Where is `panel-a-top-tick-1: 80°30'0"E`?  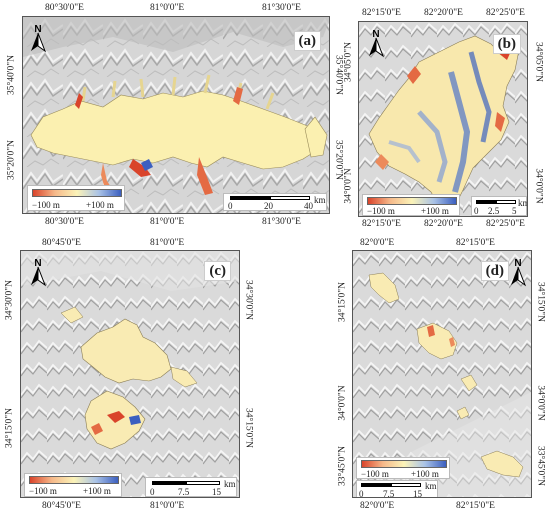
panel-a-top-tick-1: 80°30'0"E is located at coordinates (64, 8).